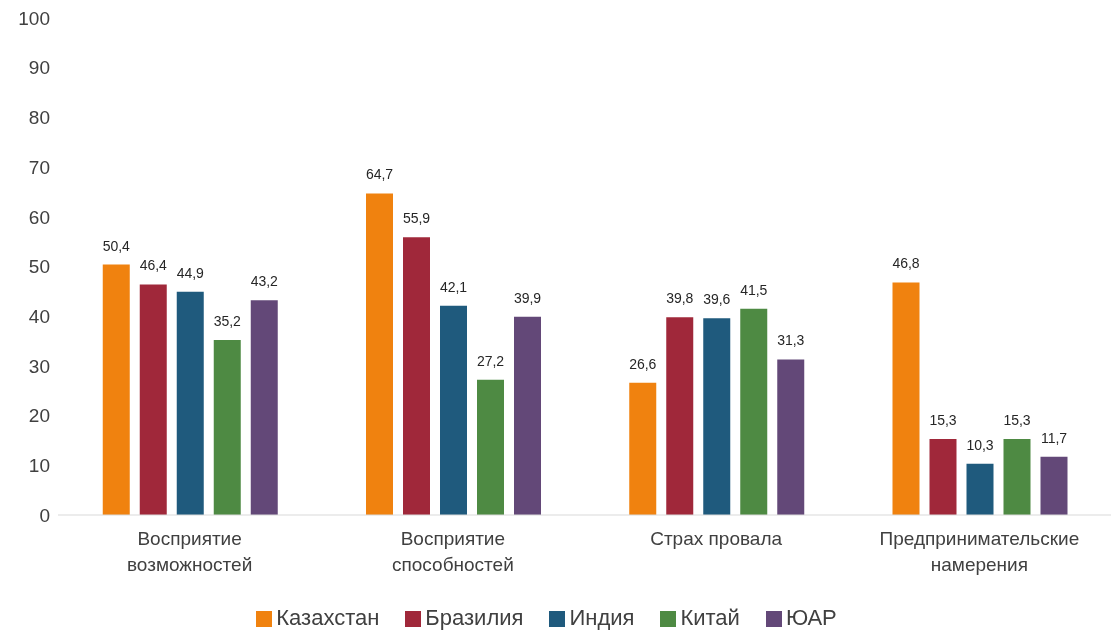 This screenshot has width=1119, height=639. Describe the element at coordinates (44, 515) in the screenshot. I see `y-tick-label: 0` at that location.